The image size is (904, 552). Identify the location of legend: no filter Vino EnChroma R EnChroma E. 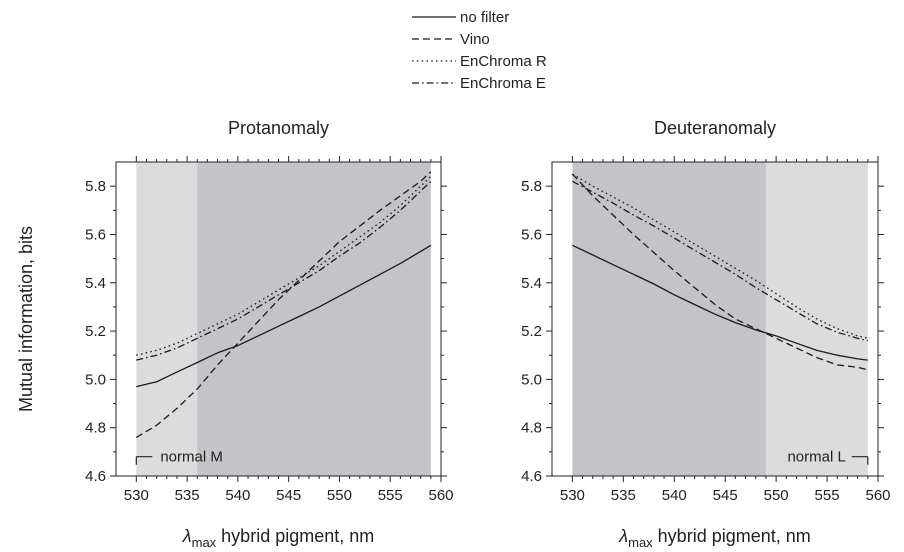
(479, 50).